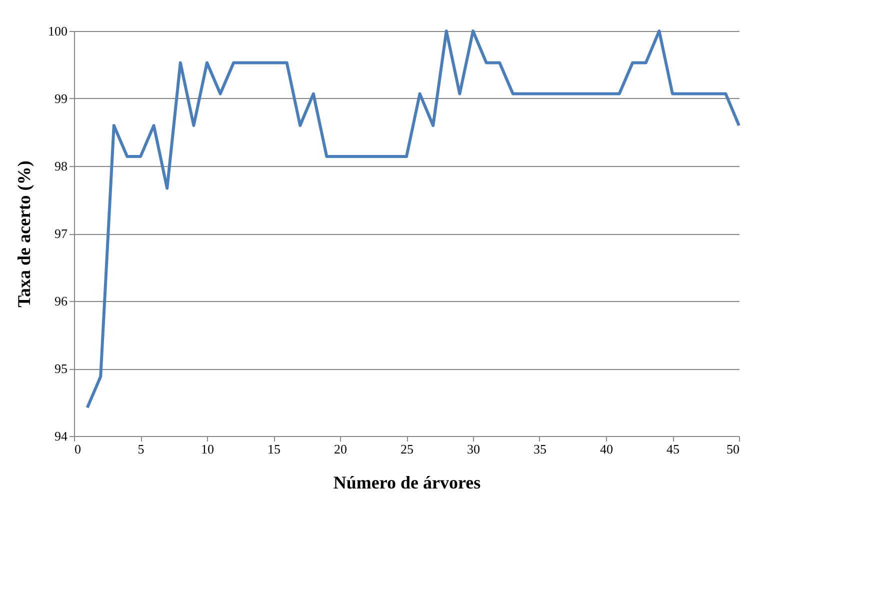 This screenshot has height=610, width=872. What do you see at coordinates (61, 166) in the screenshot?
I see `y-tick-label: 98` at bounding box center [61, 166].